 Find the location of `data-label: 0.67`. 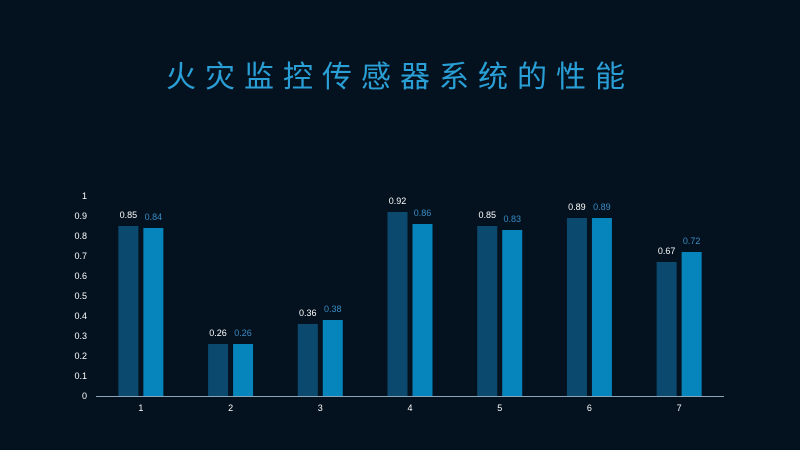

data-label: 0.67 is located at coordinates (667, 251).